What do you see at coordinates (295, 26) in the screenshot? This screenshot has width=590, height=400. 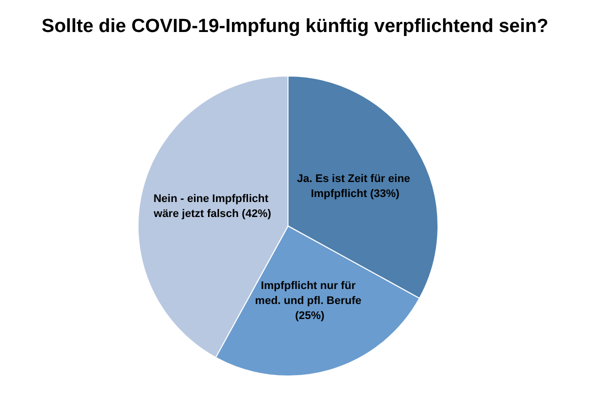 I see `chart-title: Sollte die COVID-19-Impfung künftig verpflichtend sein?` at bounding box center [295, 26].